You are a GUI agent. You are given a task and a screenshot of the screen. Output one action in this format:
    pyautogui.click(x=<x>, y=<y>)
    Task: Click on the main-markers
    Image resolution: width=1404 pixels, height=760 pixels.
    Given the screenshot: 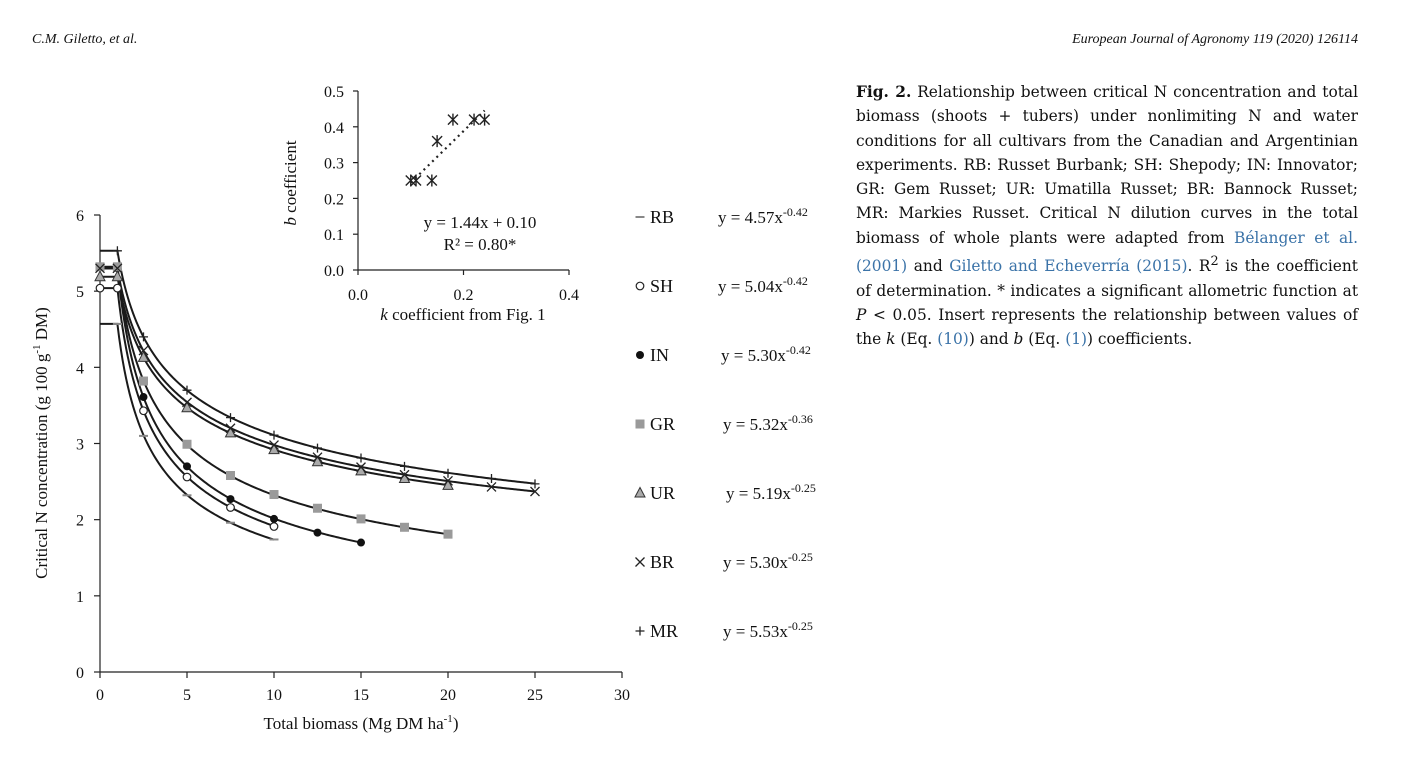 What is the action you would take?
    pyautogui.click(x=317, y=396)
    